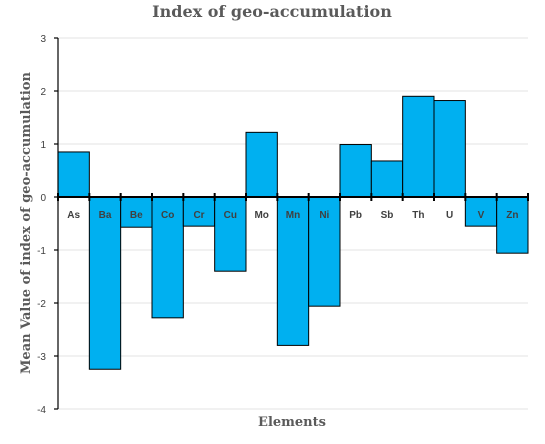  I want to click on y-tick-label: -2, so click(41, 304).